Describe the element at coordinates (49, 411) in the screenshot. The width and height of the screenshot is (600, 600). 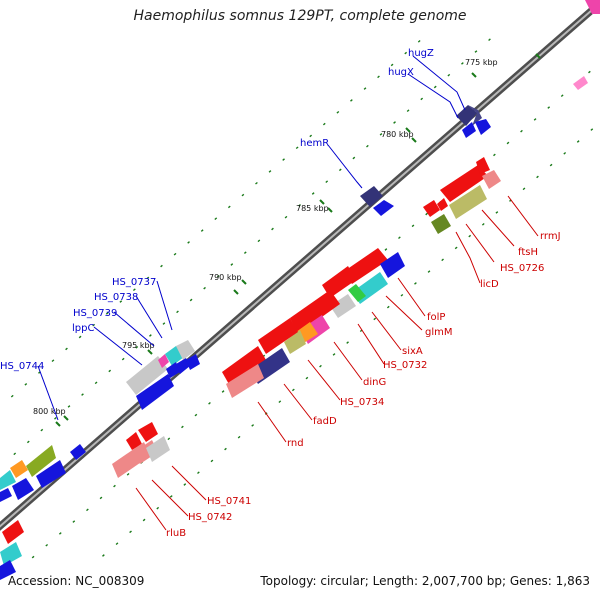
I see `ruler-label: 800 kbp` at that location.